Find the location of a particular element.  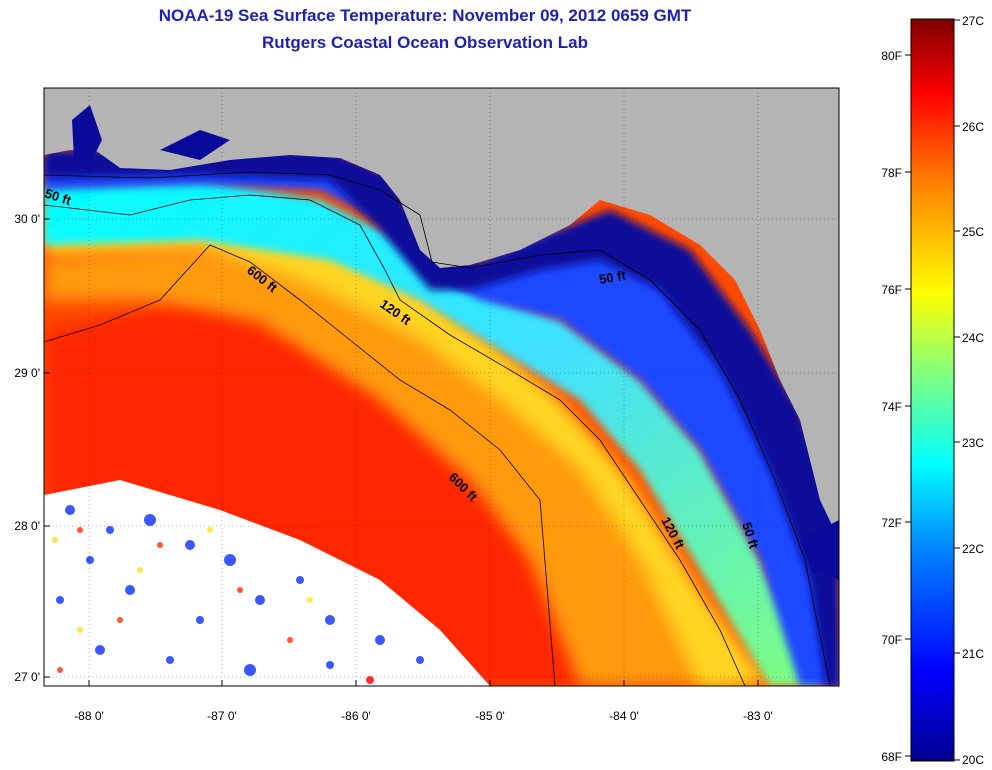

colorbar-fahrenheit-label: 74F is located at coordinates (891, 407).